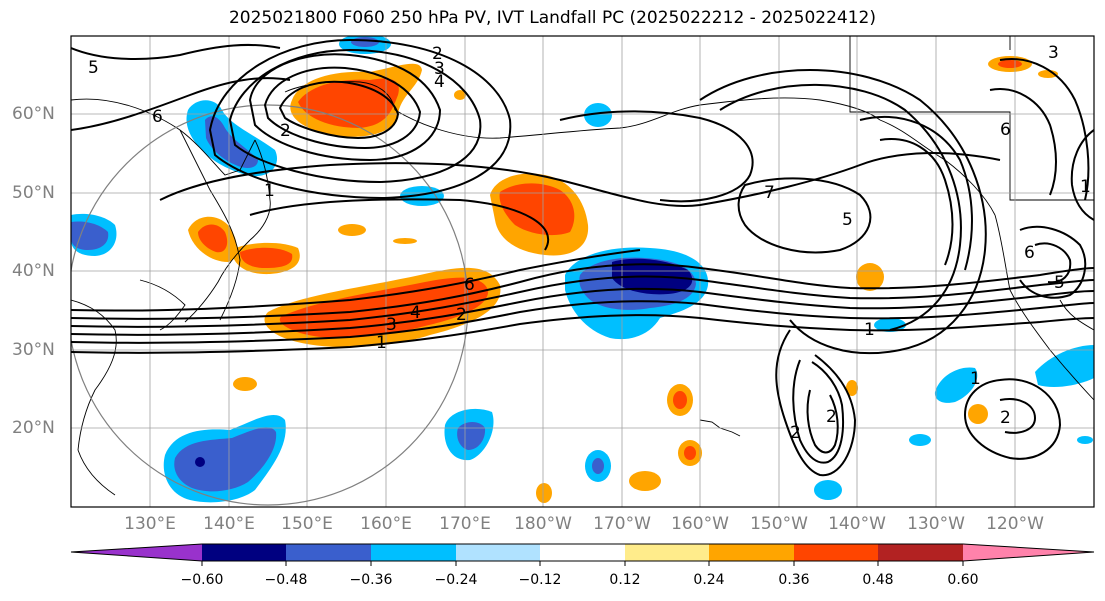 The height and width of the screenshot is (601, 1105). I want to click on lat-label: 30°N, so click(33, 350).